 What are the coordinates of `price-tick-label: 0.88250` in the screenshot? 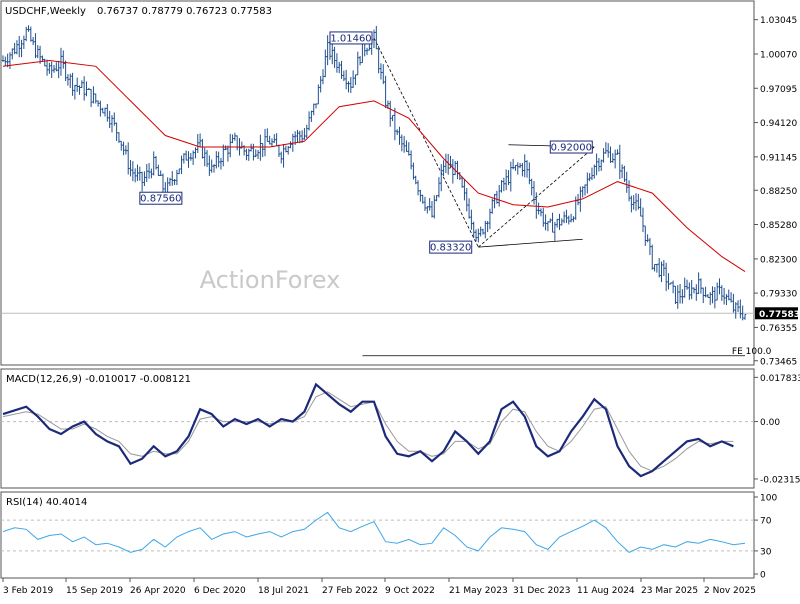 It's located at (778, 192).